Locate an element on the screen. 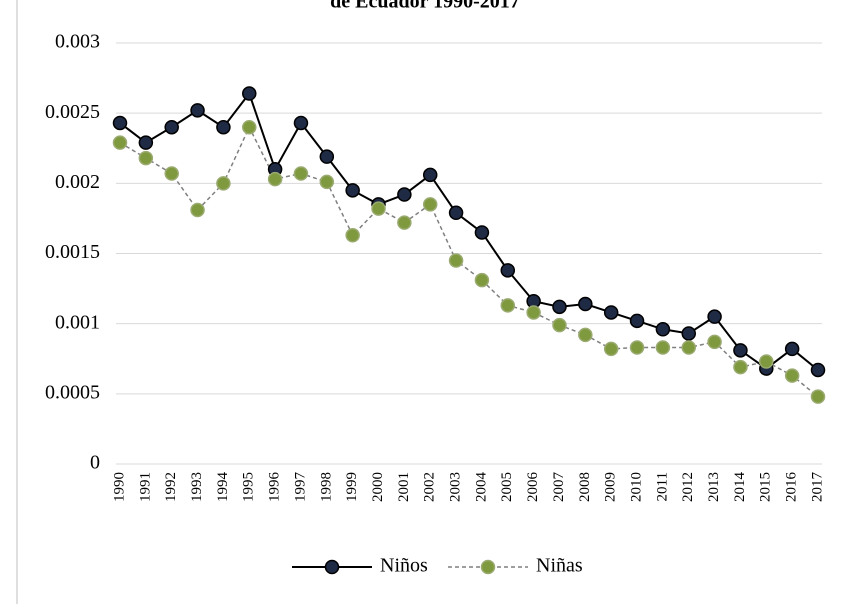  x-tick-label: 2012 is located at coordinates (688, 487).